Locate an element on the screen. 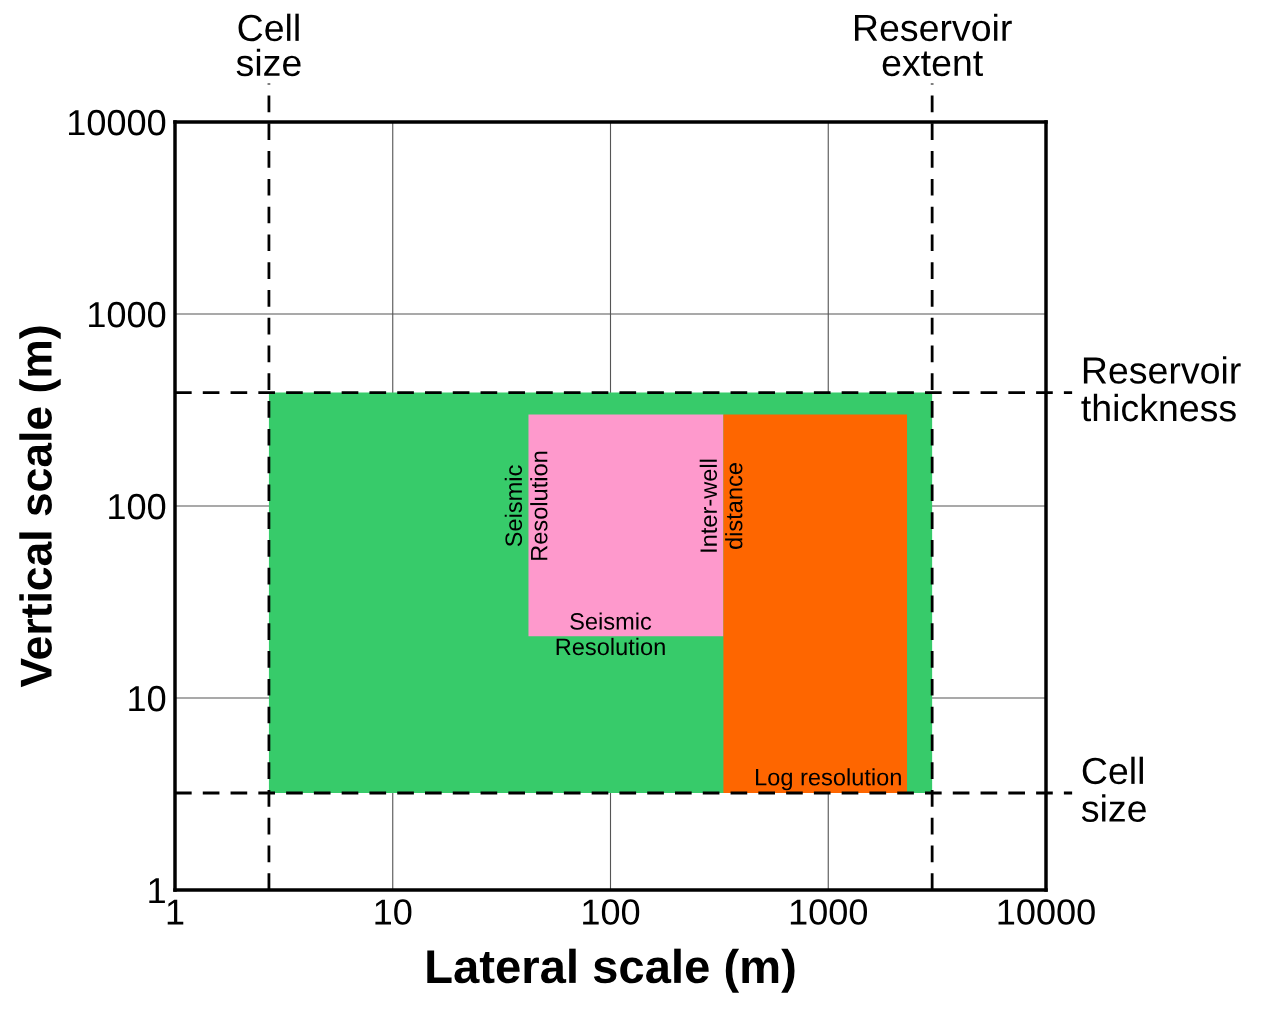  y-axis-title: Vertical scale (m) is located at coordinates (40, 507).